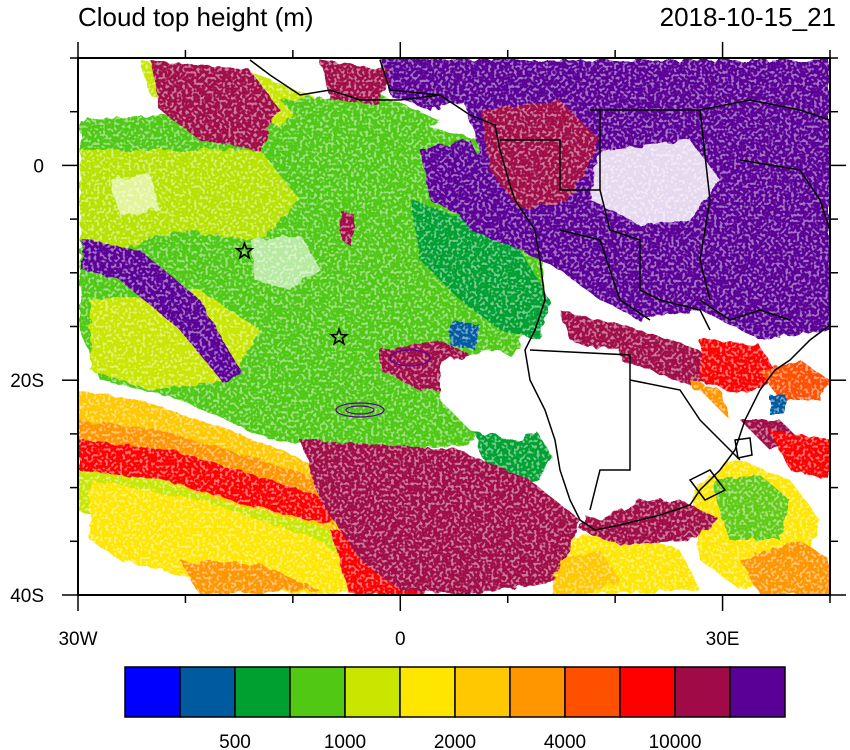 Image resolution: width=850 pixels, height=750 pixels. Describe the element at coordinates (196, 17) in the screenshot. I see `map-title: Cloud top height (m)` at that location.